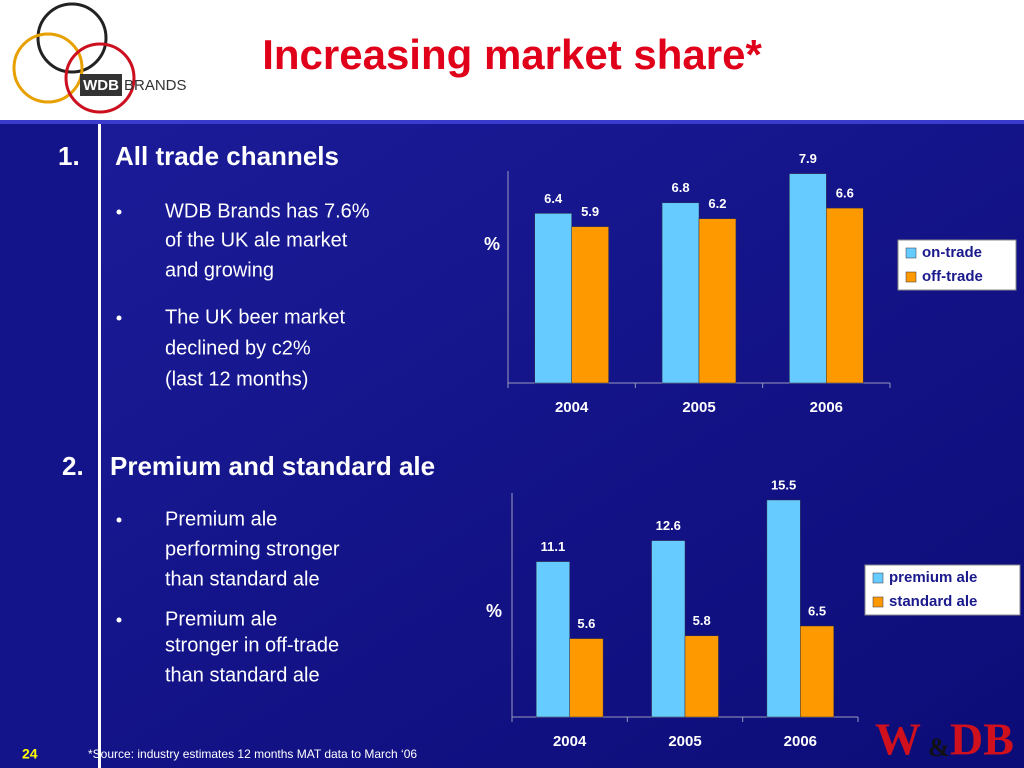  I want to click on page-number: 24, so click(30, 754).